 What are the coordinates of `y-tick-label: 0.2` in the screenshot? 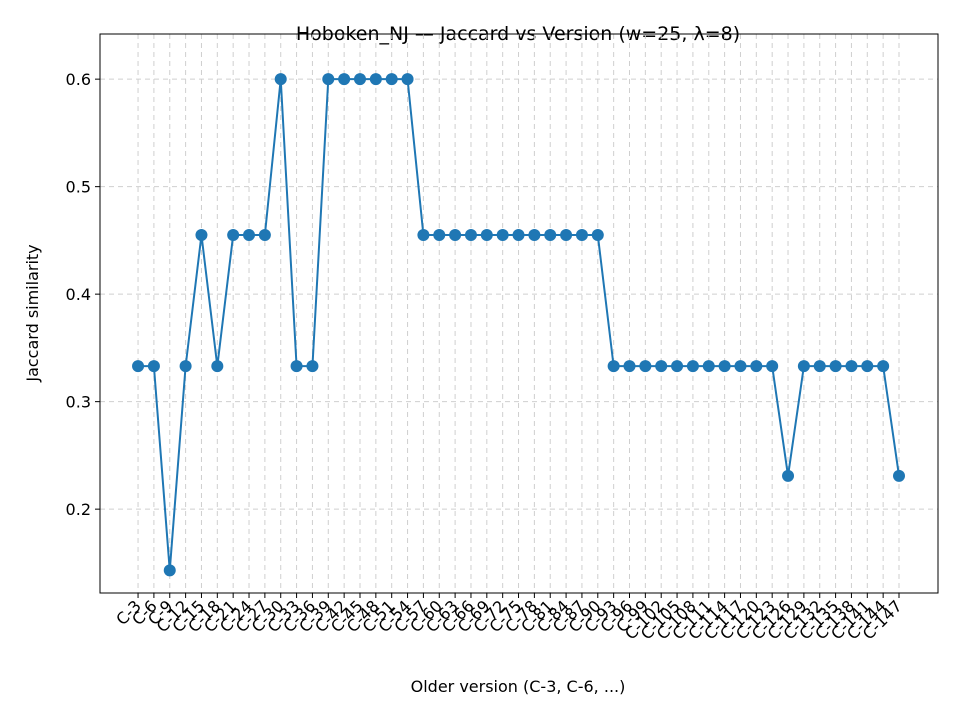 It's located at (78, 509).